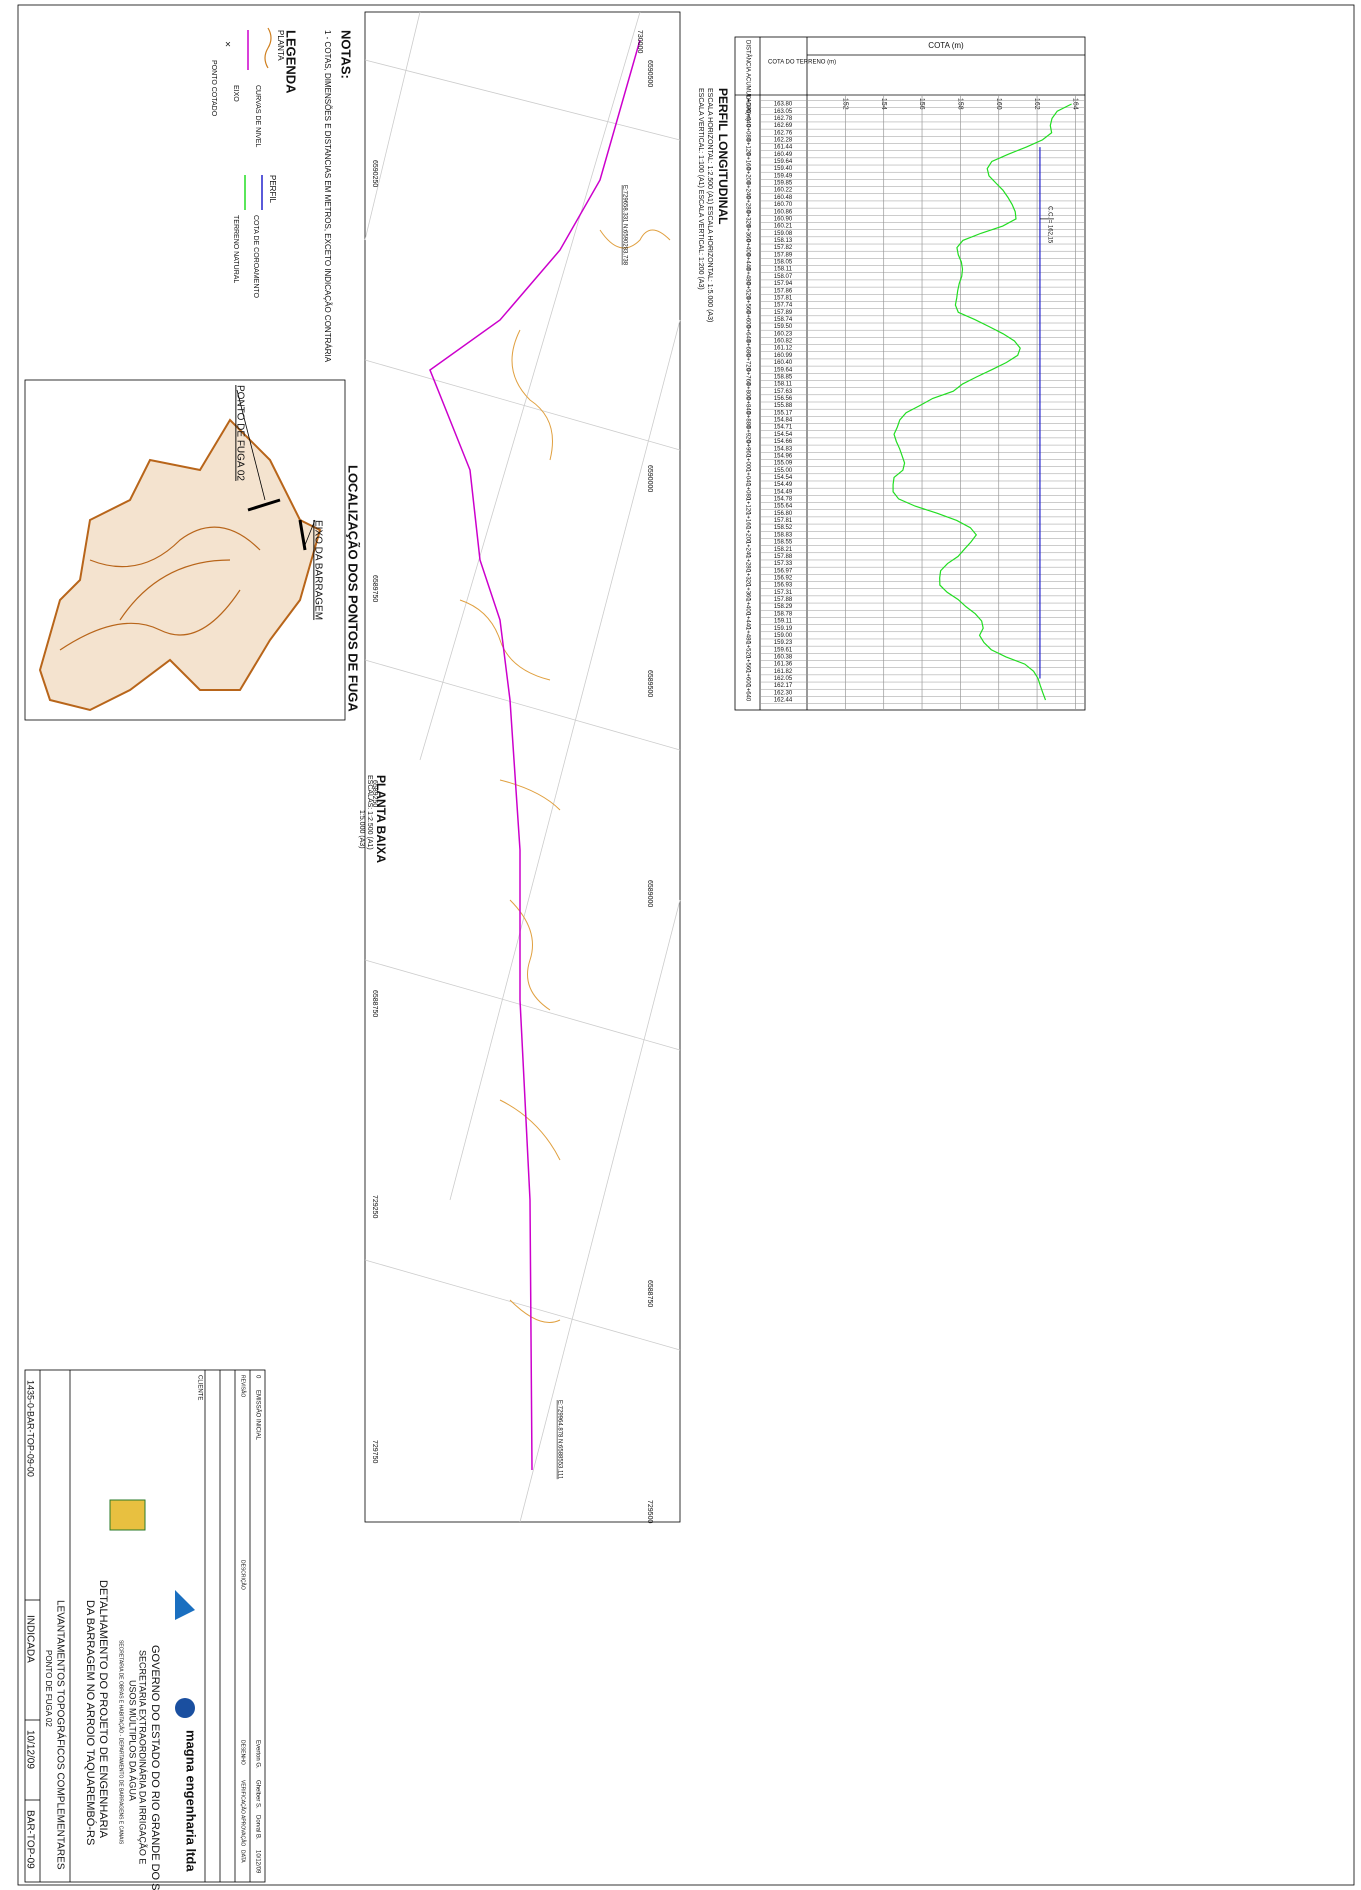  I want to click on station-label: 1+520, so click(747, 650).